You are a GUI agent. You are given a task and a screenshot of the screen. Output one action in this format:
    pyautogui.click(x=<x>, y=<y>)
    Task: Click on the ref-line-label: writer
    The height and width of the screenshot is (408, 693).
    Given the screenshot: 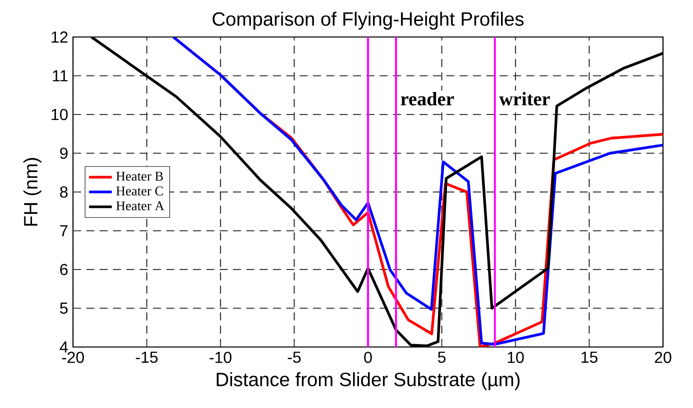 What is the action you would take?
    pyautogui.click(x=524, y=99)
    